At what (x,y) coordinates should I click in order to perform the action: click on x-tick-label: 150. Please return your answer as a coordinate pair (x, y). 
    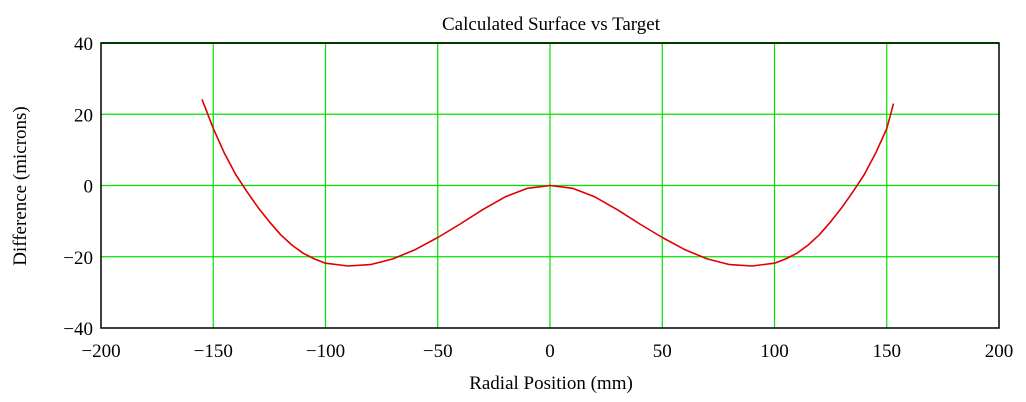
    Looking at the image, I should click on (887, 351).